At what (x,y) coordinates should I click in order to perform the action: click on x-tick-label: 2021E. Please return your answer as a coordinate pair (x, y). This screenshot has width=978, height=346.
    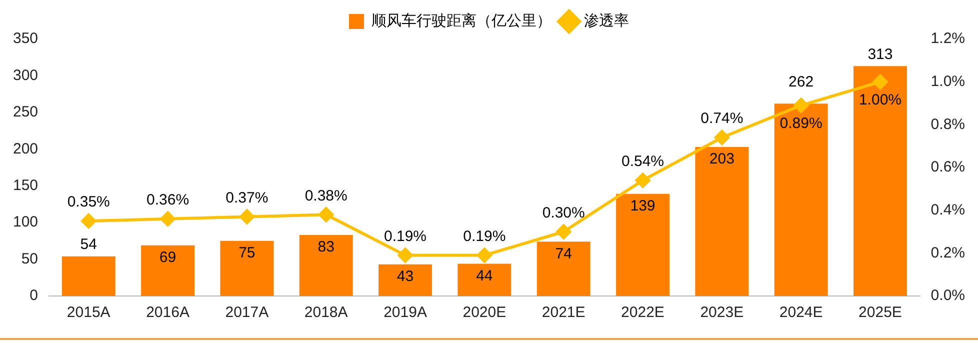
    Looking at the image, I should click on (564, 313).